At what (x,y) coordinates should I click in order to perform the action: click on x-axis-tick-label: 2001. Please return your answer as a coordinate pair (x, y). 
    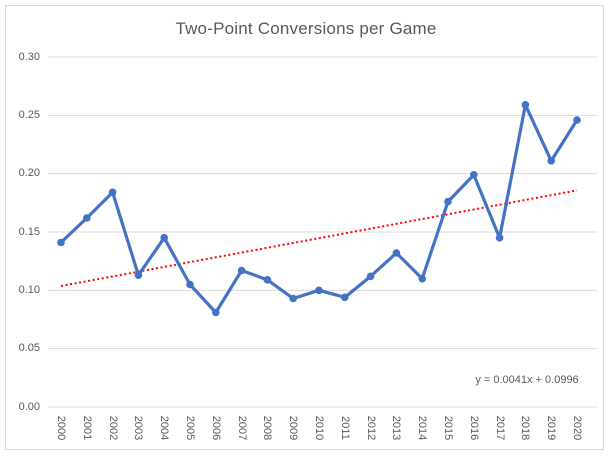
    Looking at the image, I should click on (86, 428).